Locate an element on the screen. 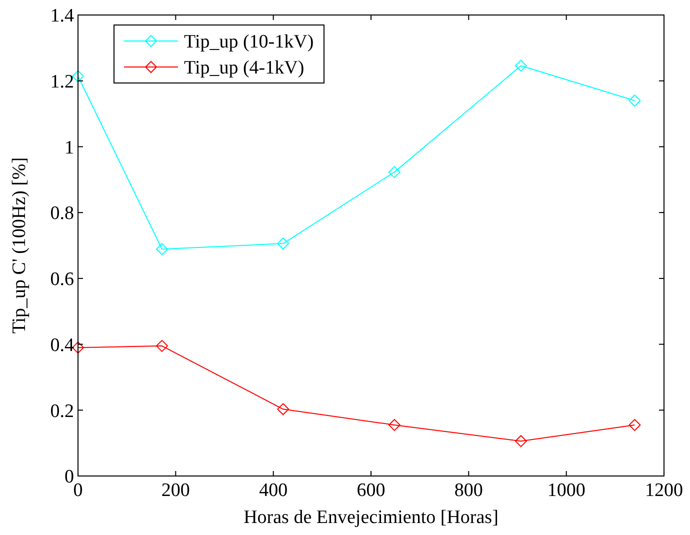  y-tick-label: 0.8 is located at coordinates (62, 213).